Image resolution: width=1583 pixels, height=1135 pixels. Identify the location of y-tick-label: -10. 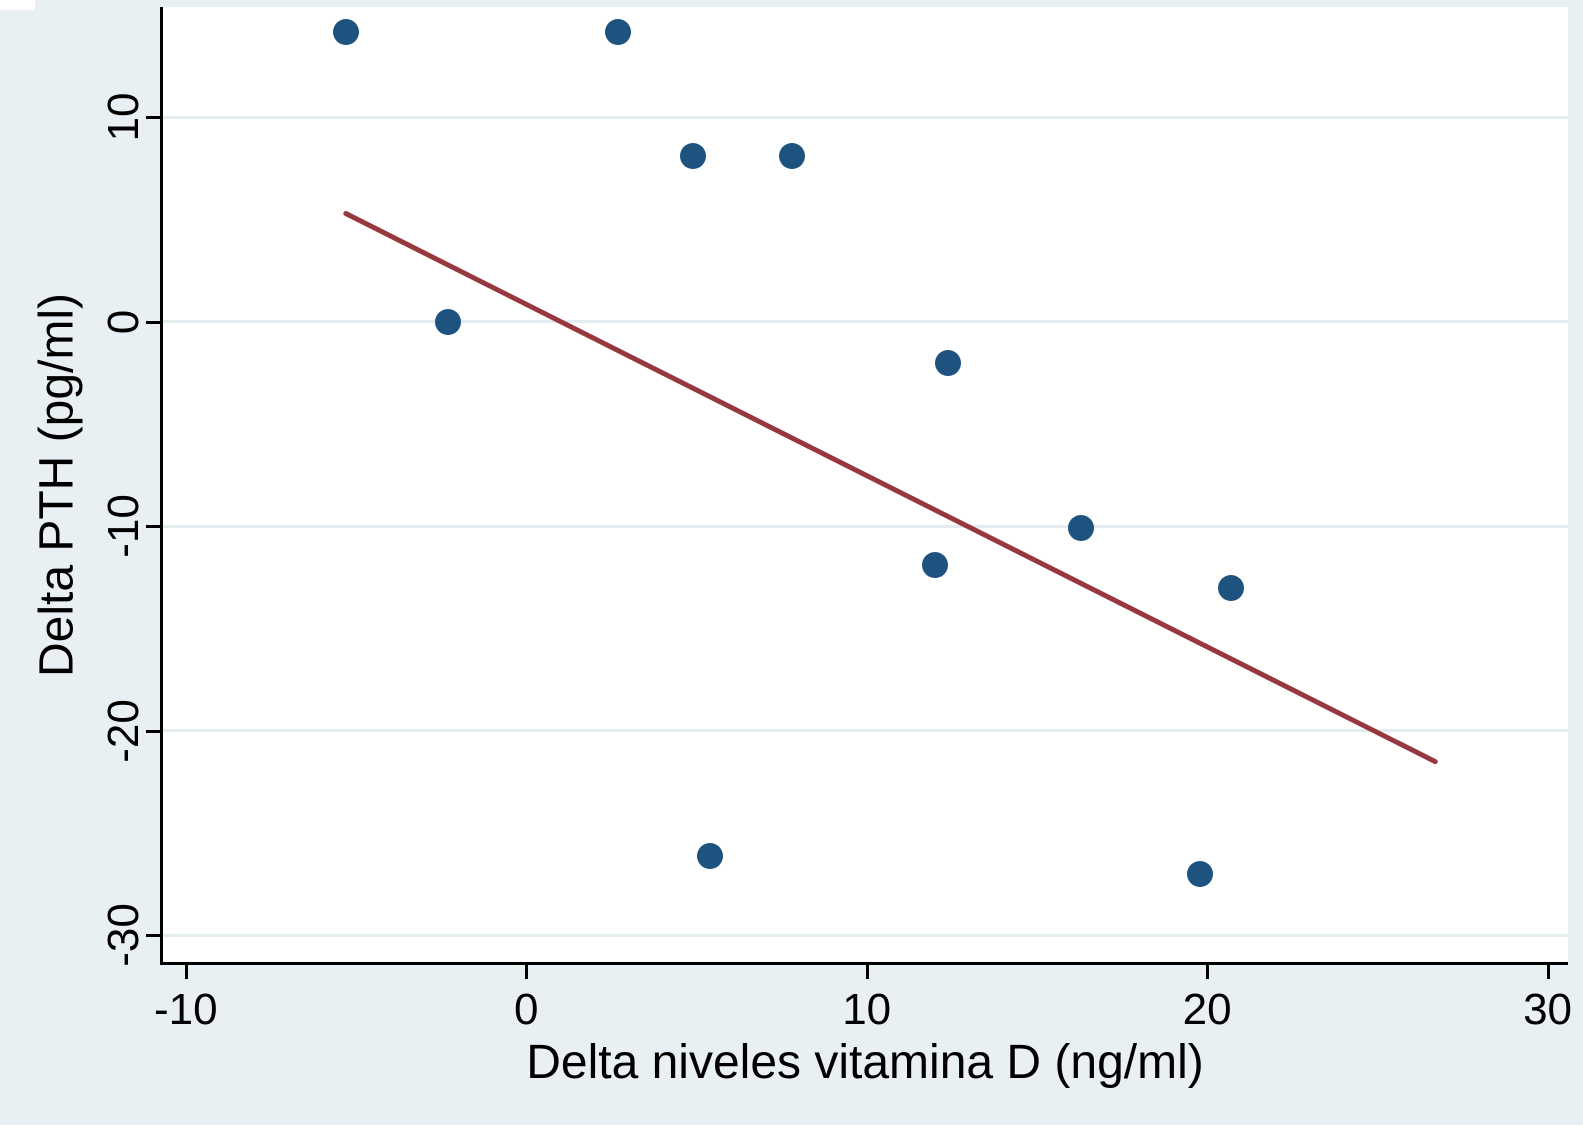
(123, 526).